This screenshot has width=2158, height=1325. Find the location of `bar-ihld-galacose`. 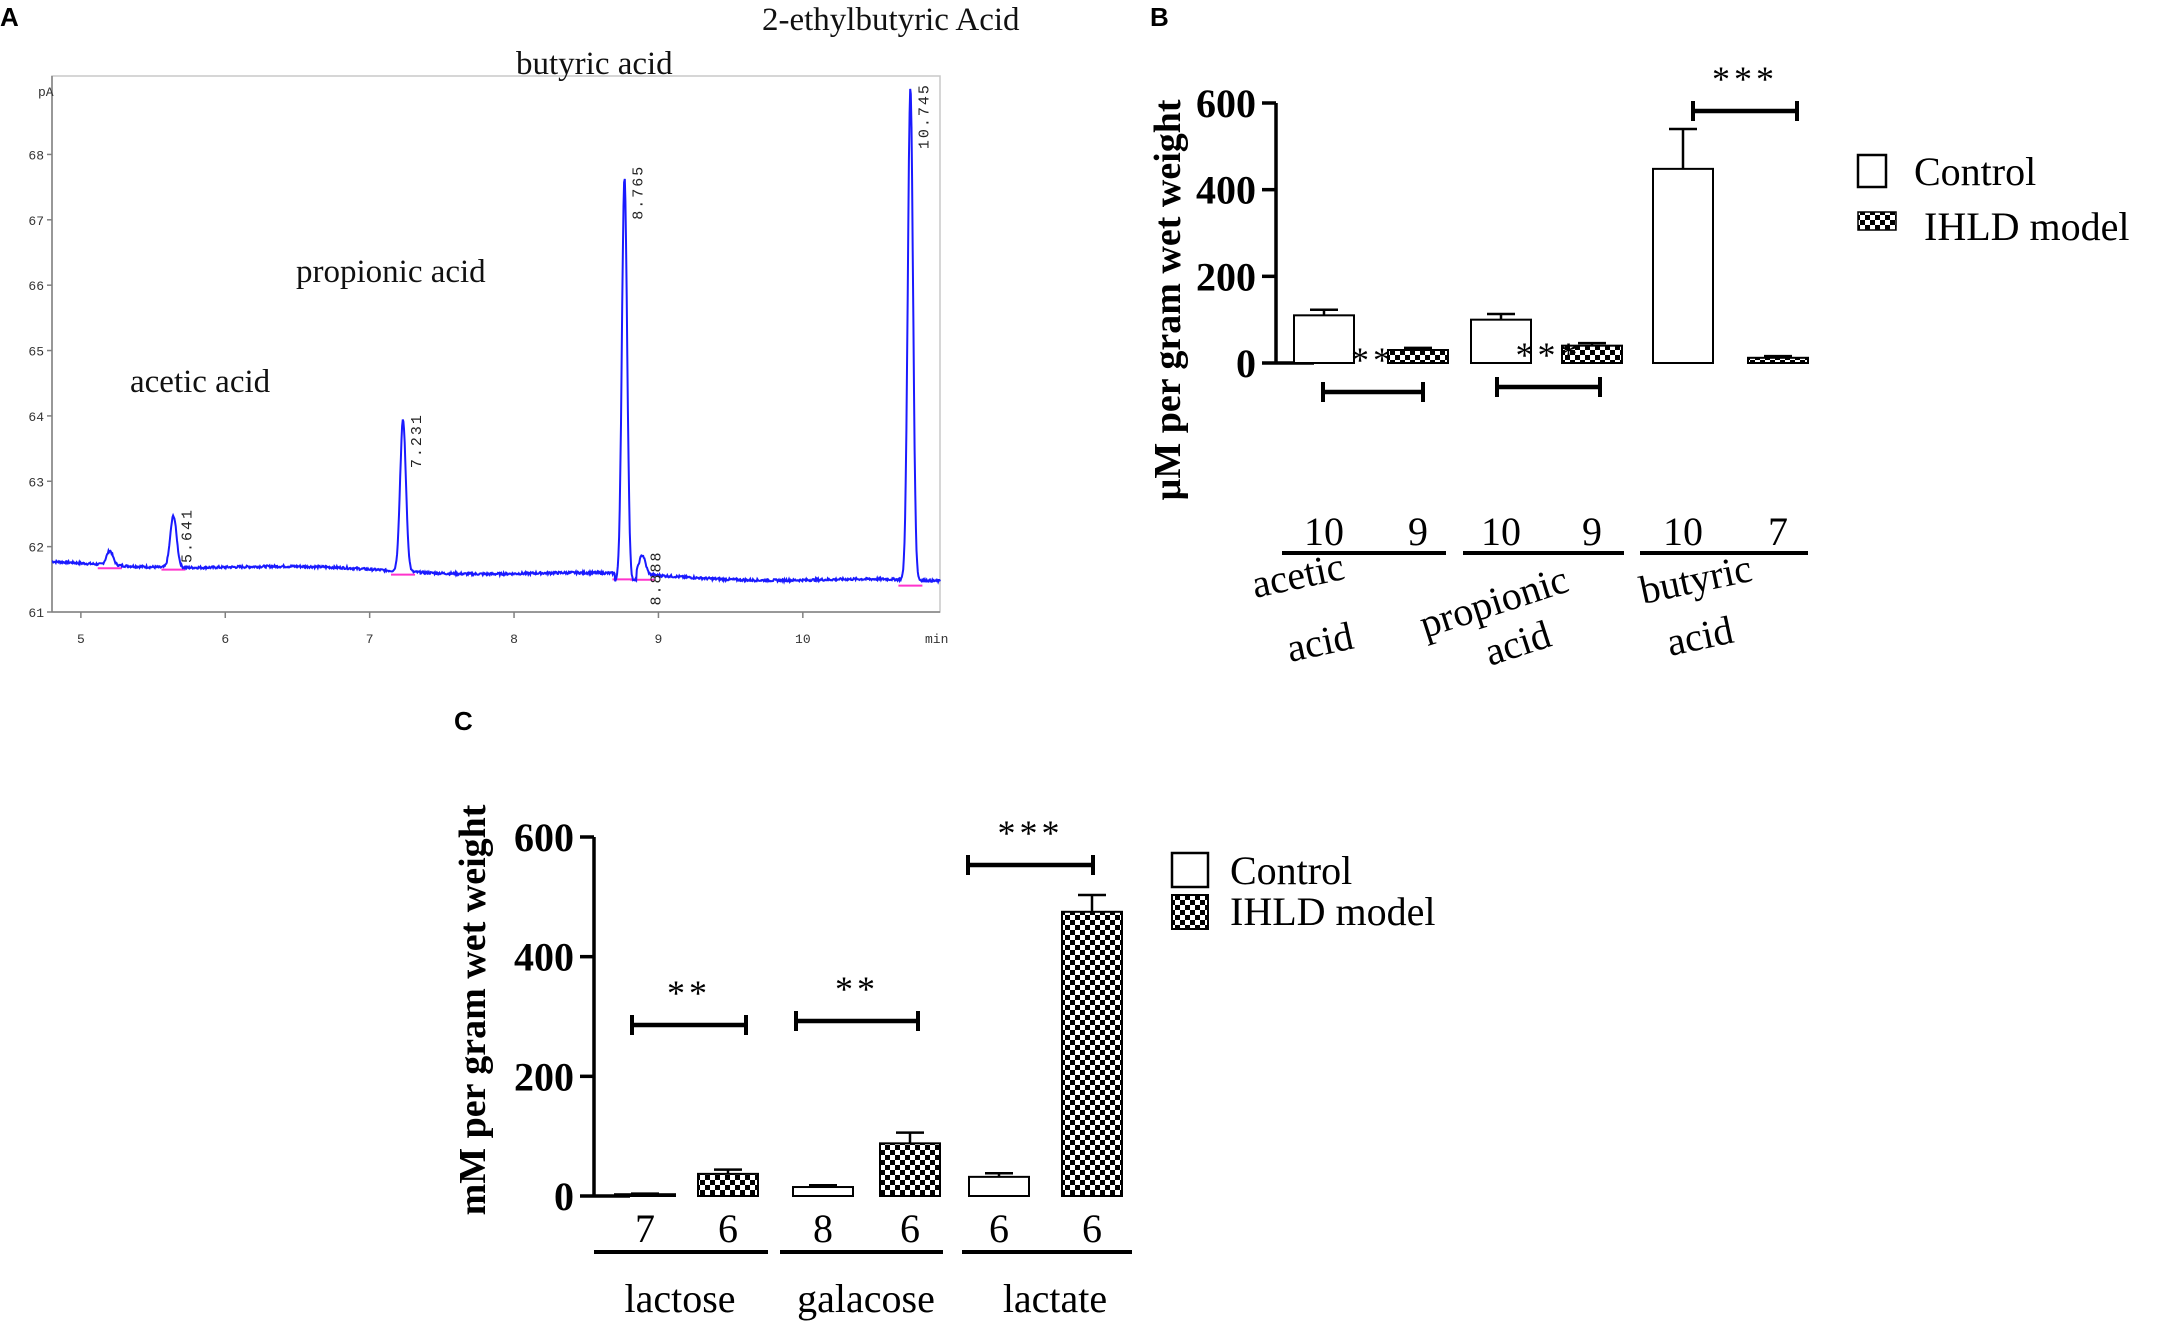

bar-ihld-galacose is located at coordinates (910, 1170).